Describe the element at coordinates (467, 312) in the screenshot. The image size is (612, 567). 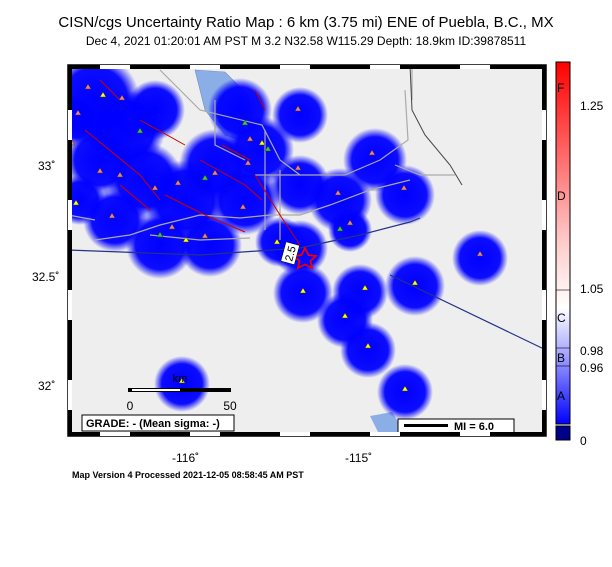
I see `state-boundary` at that location.